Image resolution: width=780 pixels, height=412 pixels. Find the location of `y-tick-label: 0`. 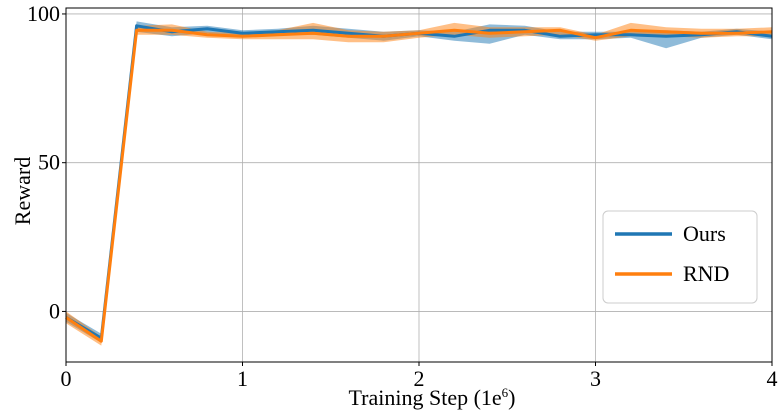

y-tick-label: 0 is located at coordinates (54, 310).